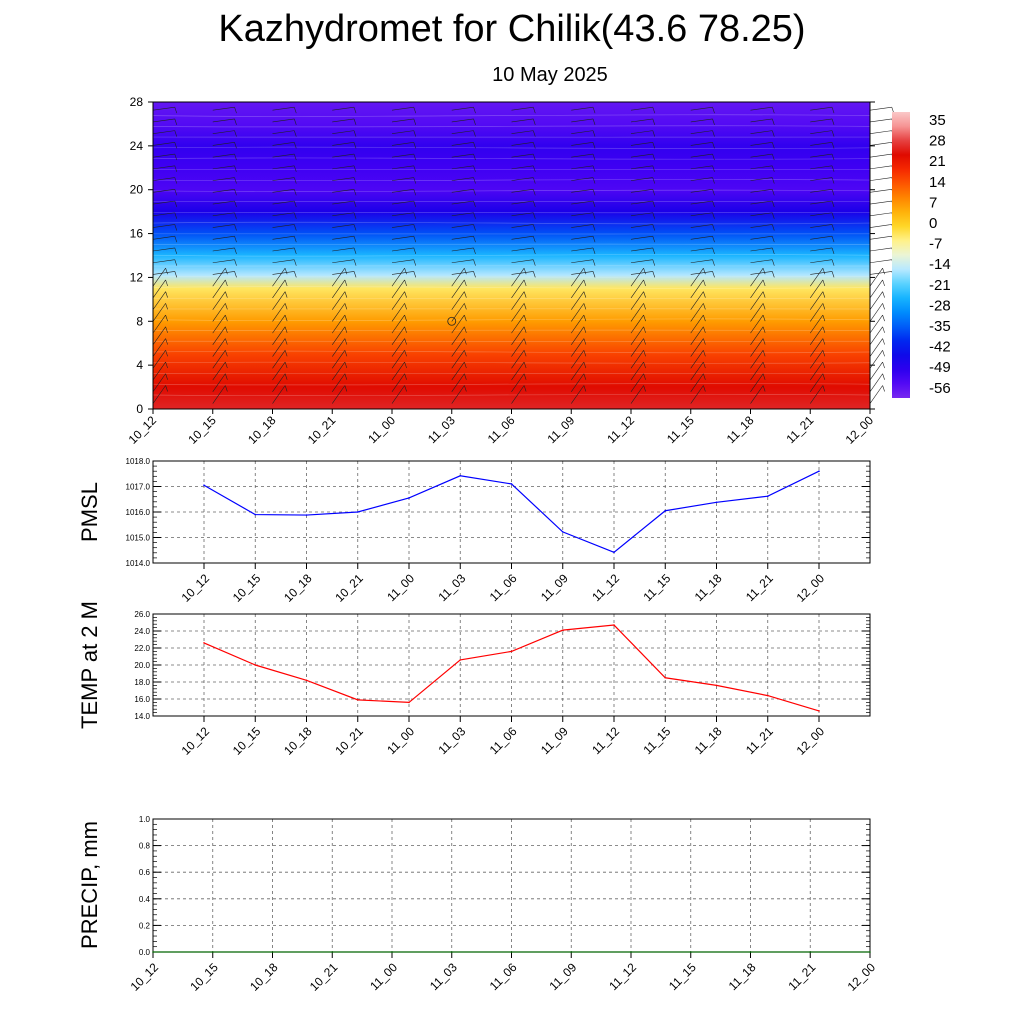 This screenshot has height=1024, width=1024. I want to click on colorbar, so click(901, 255).